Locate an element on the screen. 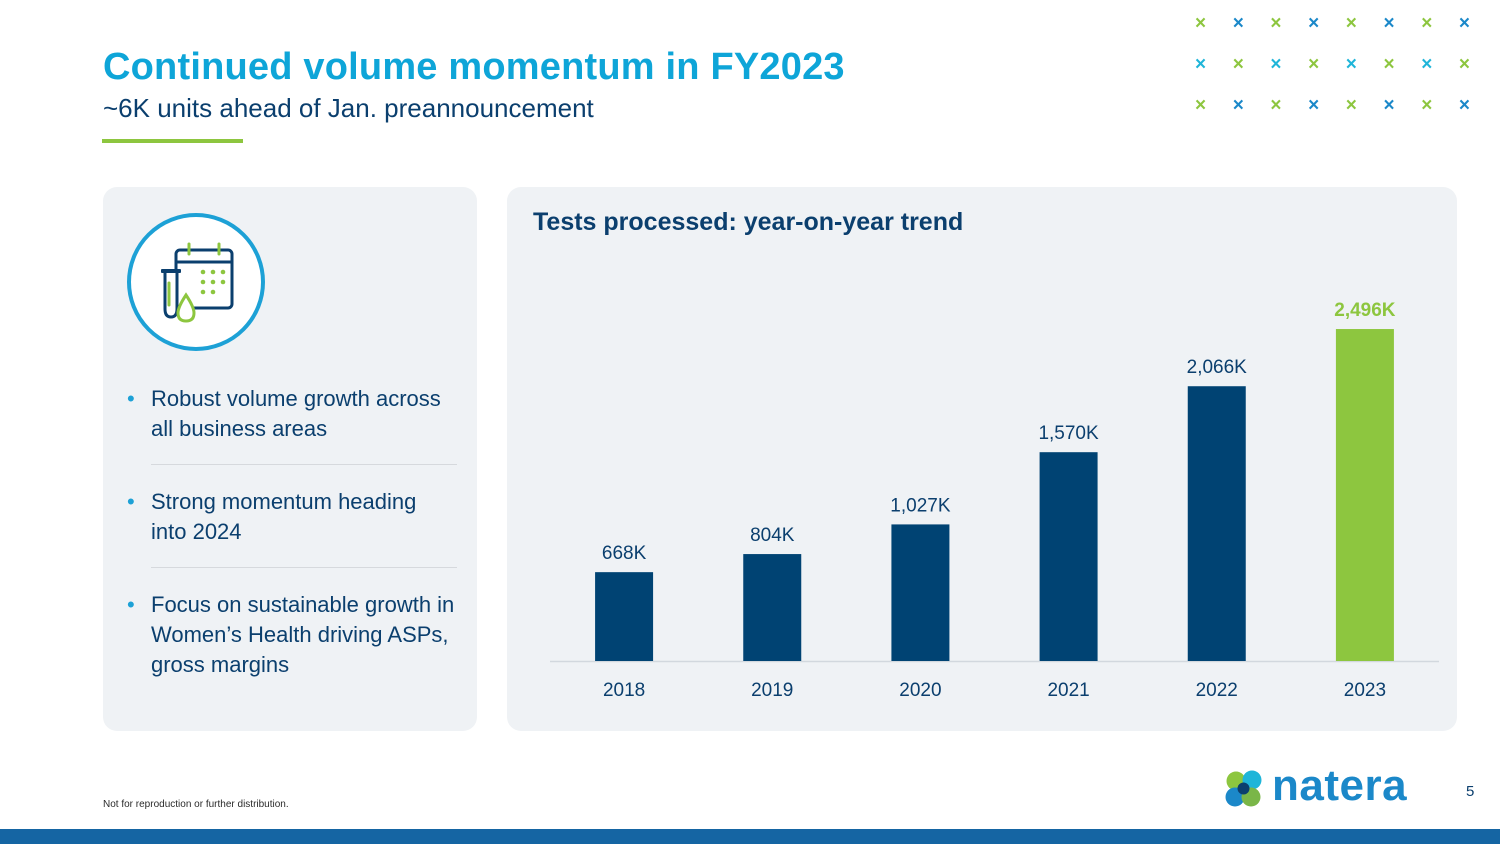  x-tick-label-2023: 2023 is located at coordinates (1365, 690).